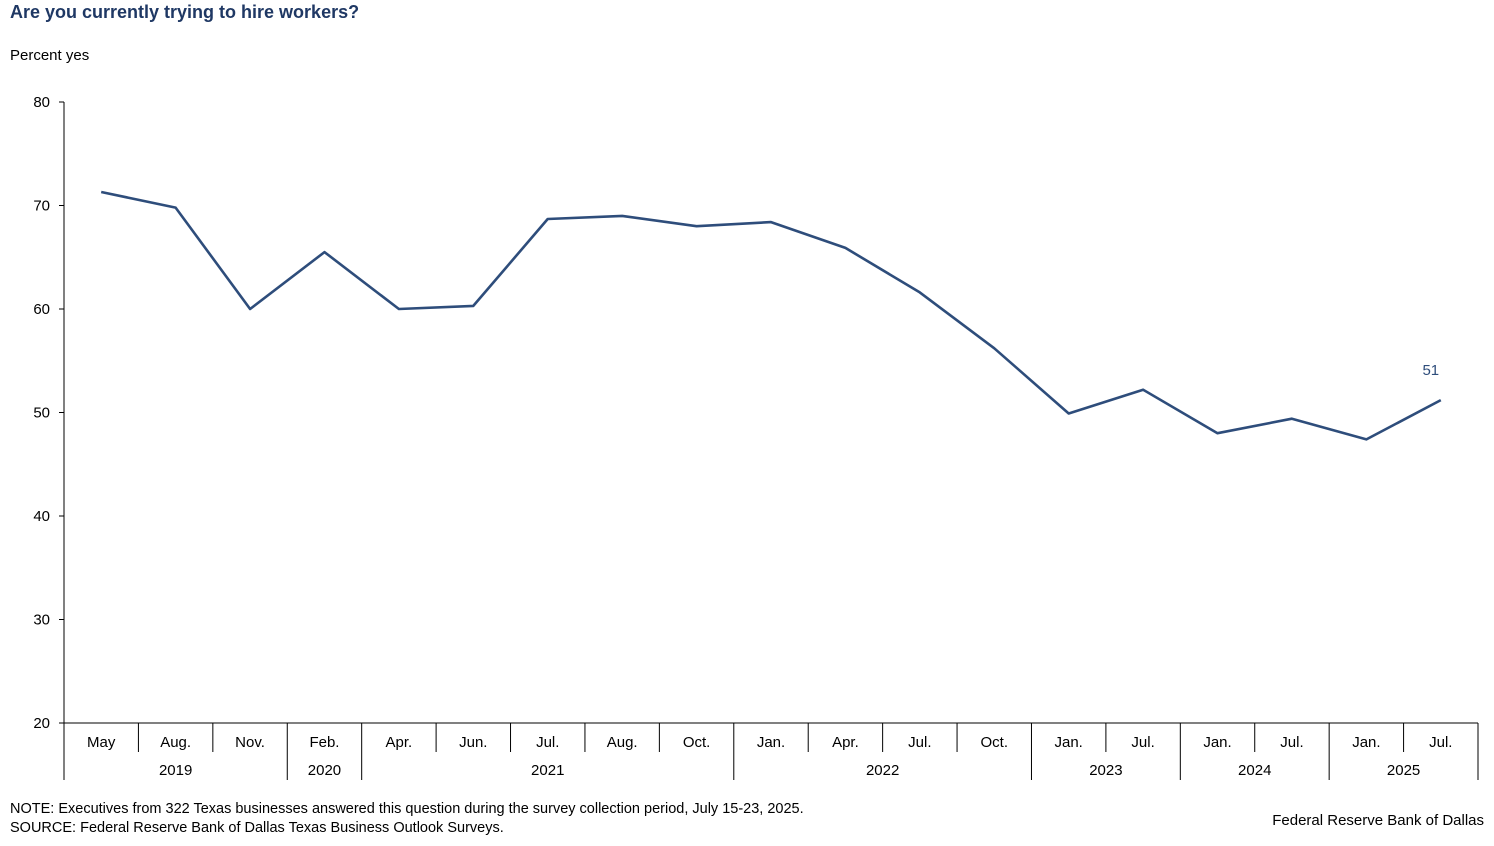 Image resolution: width=1494 pixels, height=846 pixels. I want to click on year-label: 2023, so click(1105, 770).